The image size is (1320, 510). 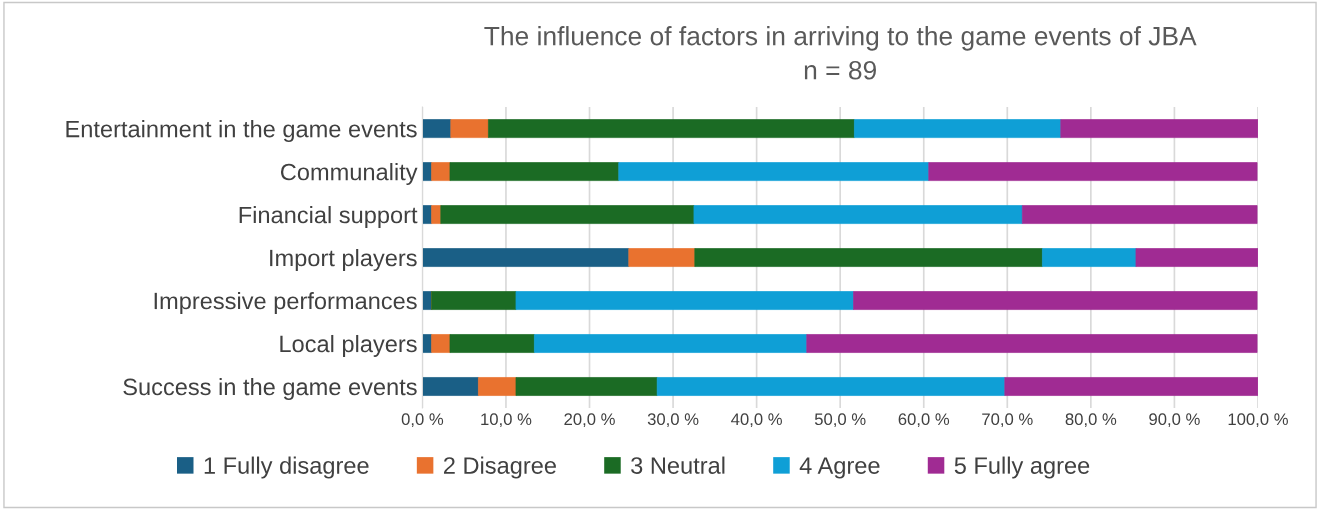 What do you see at coordinates (1258, 420) in the screenshot?
I see `x-tick-label: 100,0 %` at bounding box center [1258, 420].